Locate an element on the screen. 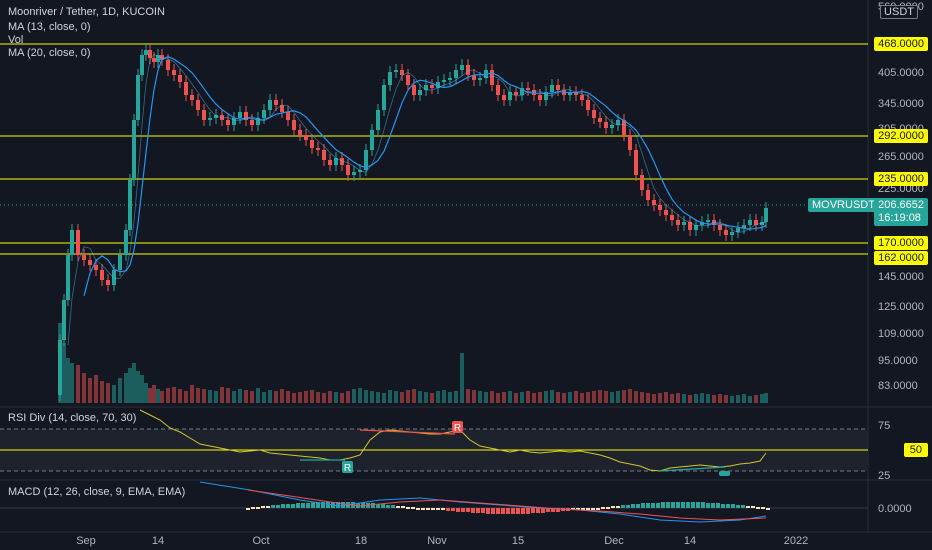 The height and width of the screenshot is (550, 932). bullish-divergence-marker is located at coordinates (347, 467).